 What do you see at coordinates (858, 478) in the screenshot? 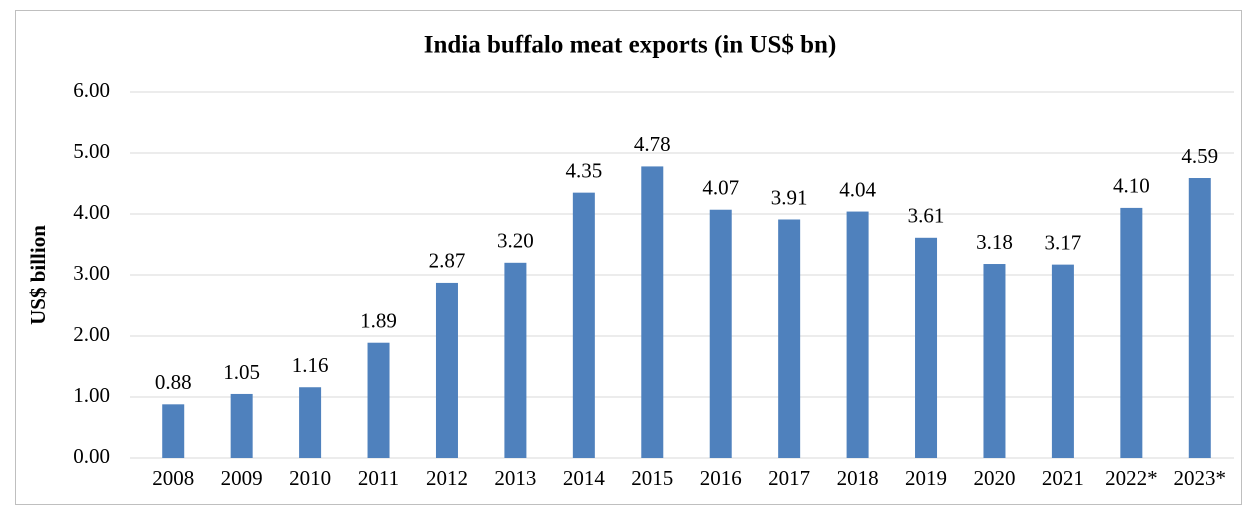
I see `x-tick-label: 2018` at bounding box center [858, 478].